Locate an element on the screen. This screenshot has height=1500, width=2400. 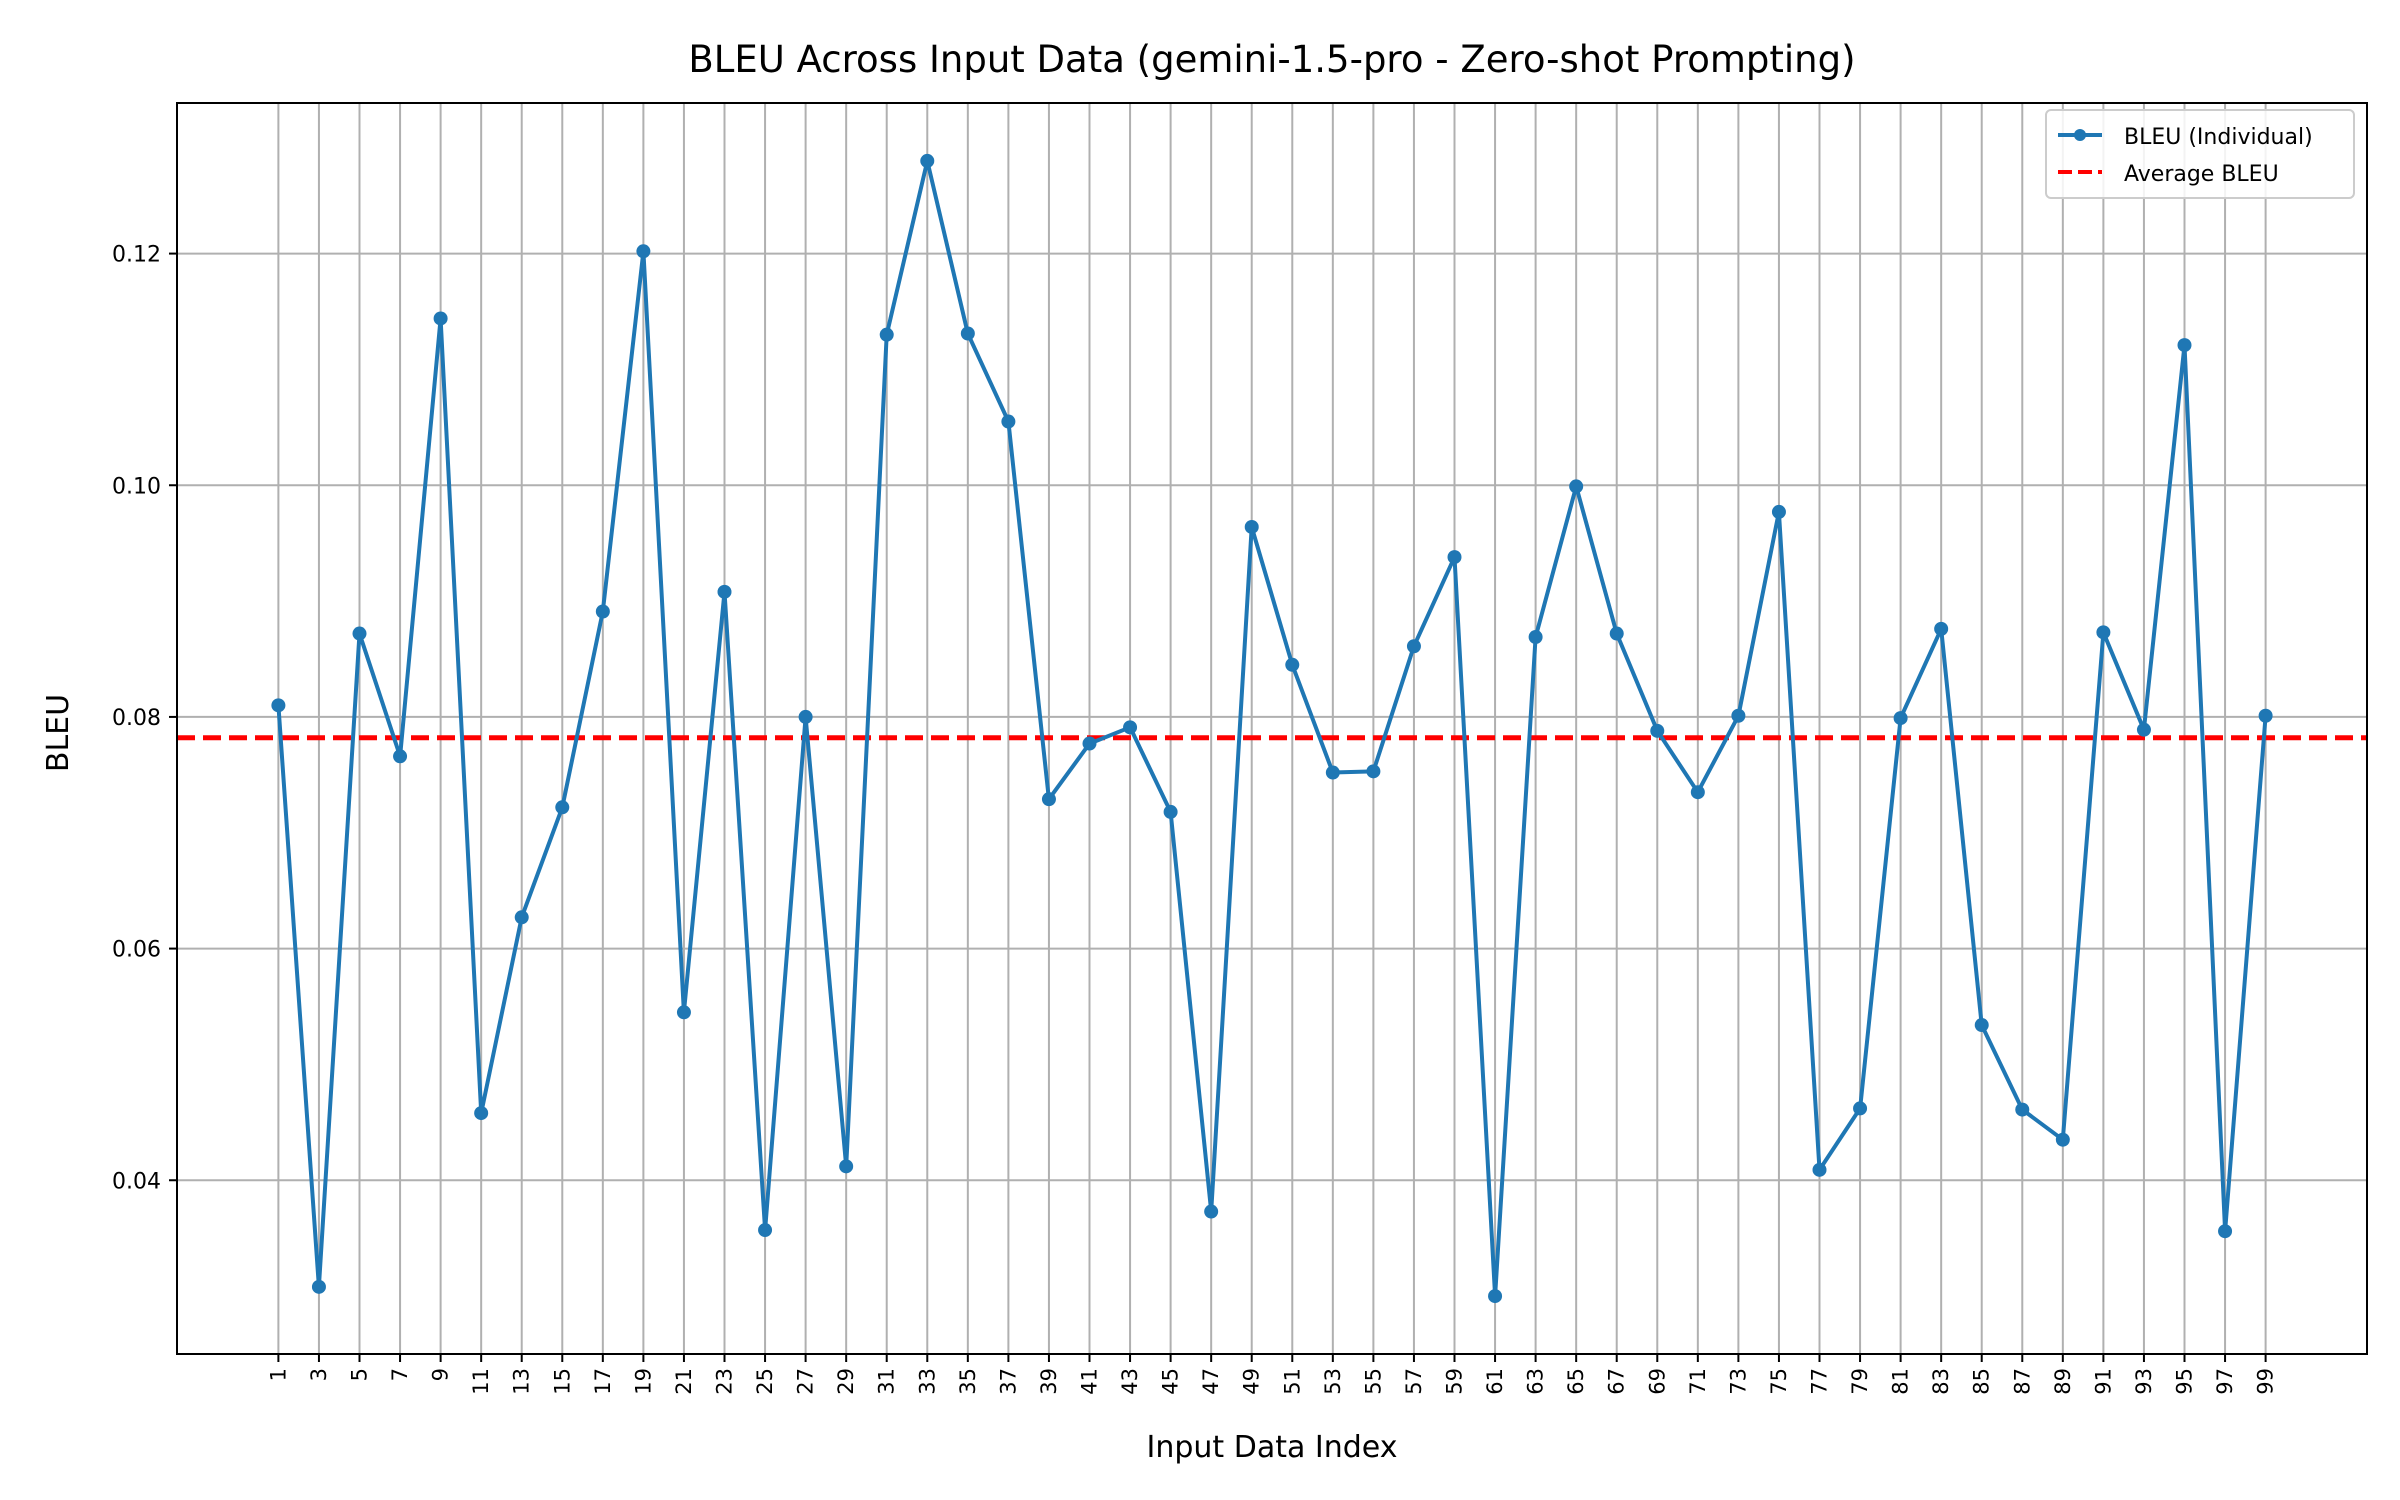
x-tick-label: 31 is located at coordinates (887, 1381).